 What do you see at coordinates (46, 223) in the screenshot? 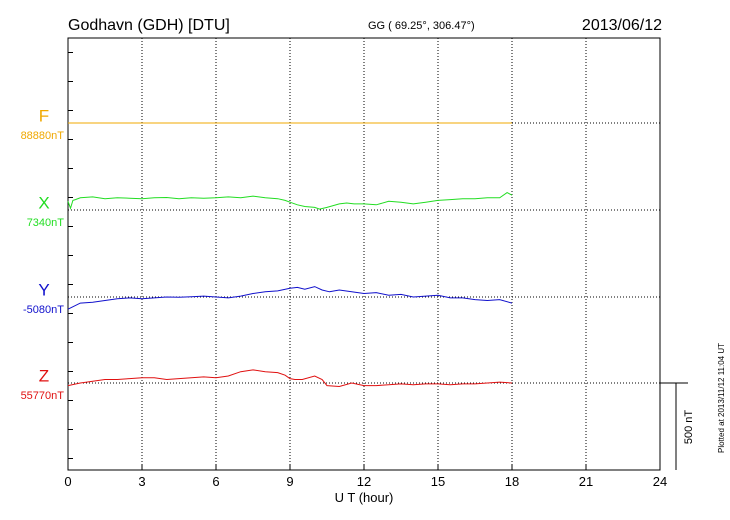
I see `series-baseline-X: 7340nT` at bounding box center [46, 223].